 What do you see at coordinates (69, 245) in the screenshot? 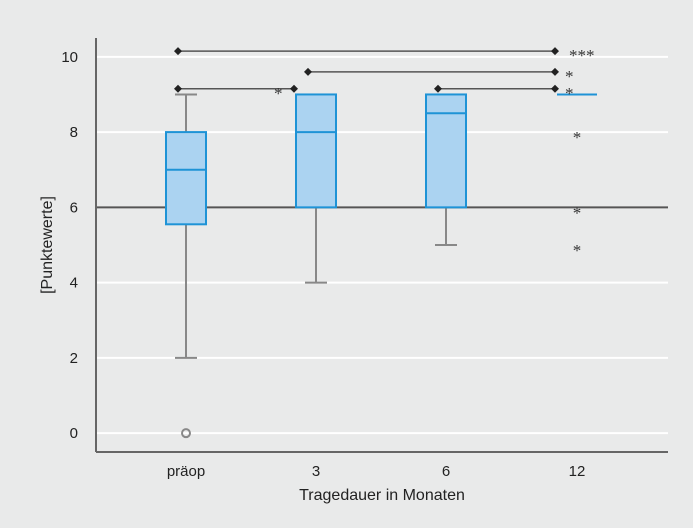
I see `y-tick-labels: 0 2 4 6 8 10` at bounding box center [69, 245].